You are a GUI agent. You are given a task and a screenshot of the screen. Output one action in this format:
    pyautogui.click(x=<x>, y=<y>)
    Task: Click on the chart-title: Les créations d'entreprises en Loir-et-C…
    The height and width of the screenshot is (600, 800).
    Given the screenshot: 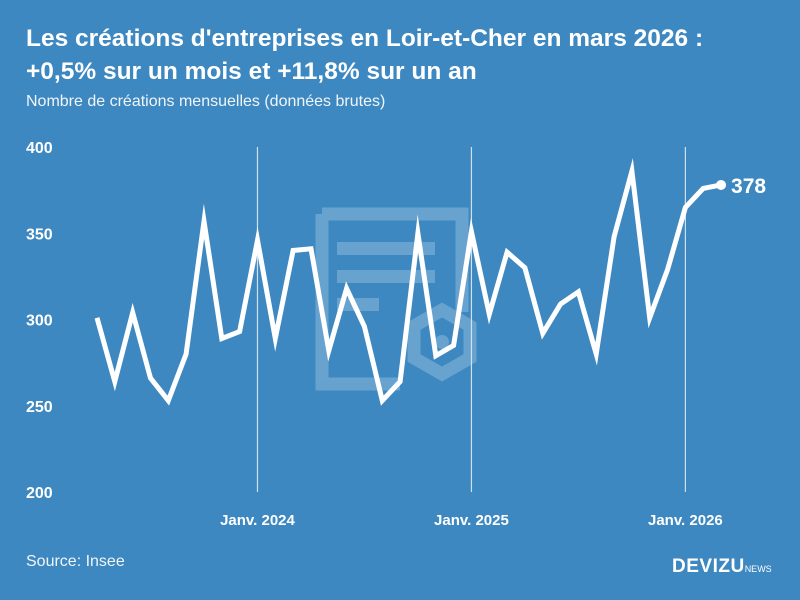 What is the action you would take?
    pyautogui.click(x=364, y=55)
    